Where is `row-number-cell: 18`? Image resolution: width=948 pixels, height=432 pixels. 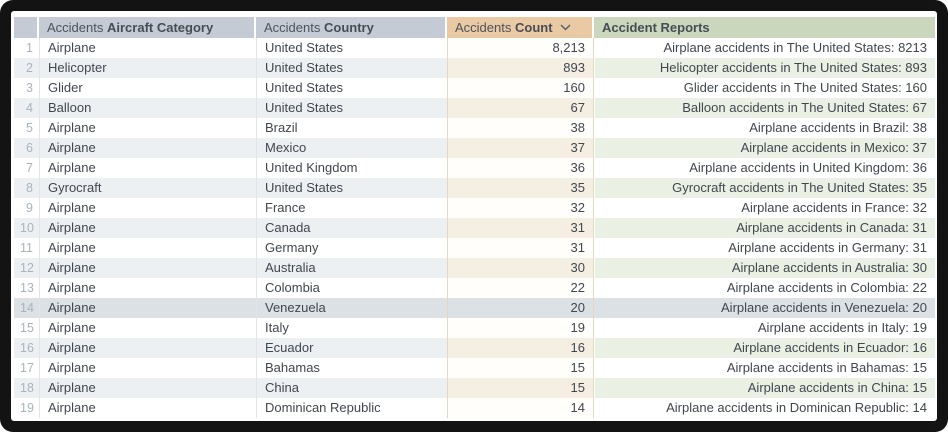 row-number-cell: 18 is located at coordinates (26, 388).